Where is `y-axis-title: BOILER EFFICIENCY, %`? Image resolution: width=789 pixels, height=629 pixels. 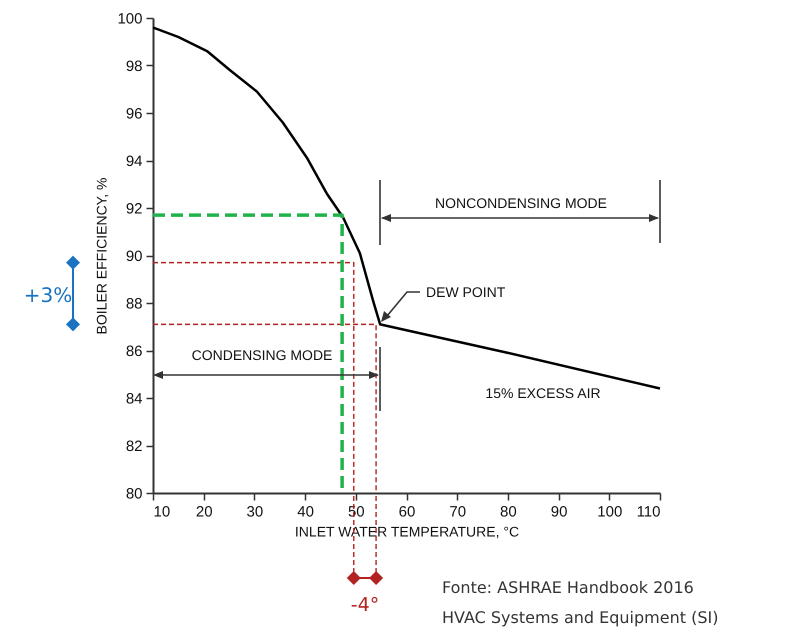 y-axis-title: BOILER EFFICIENCY, % is located at coordinates (101, 256).